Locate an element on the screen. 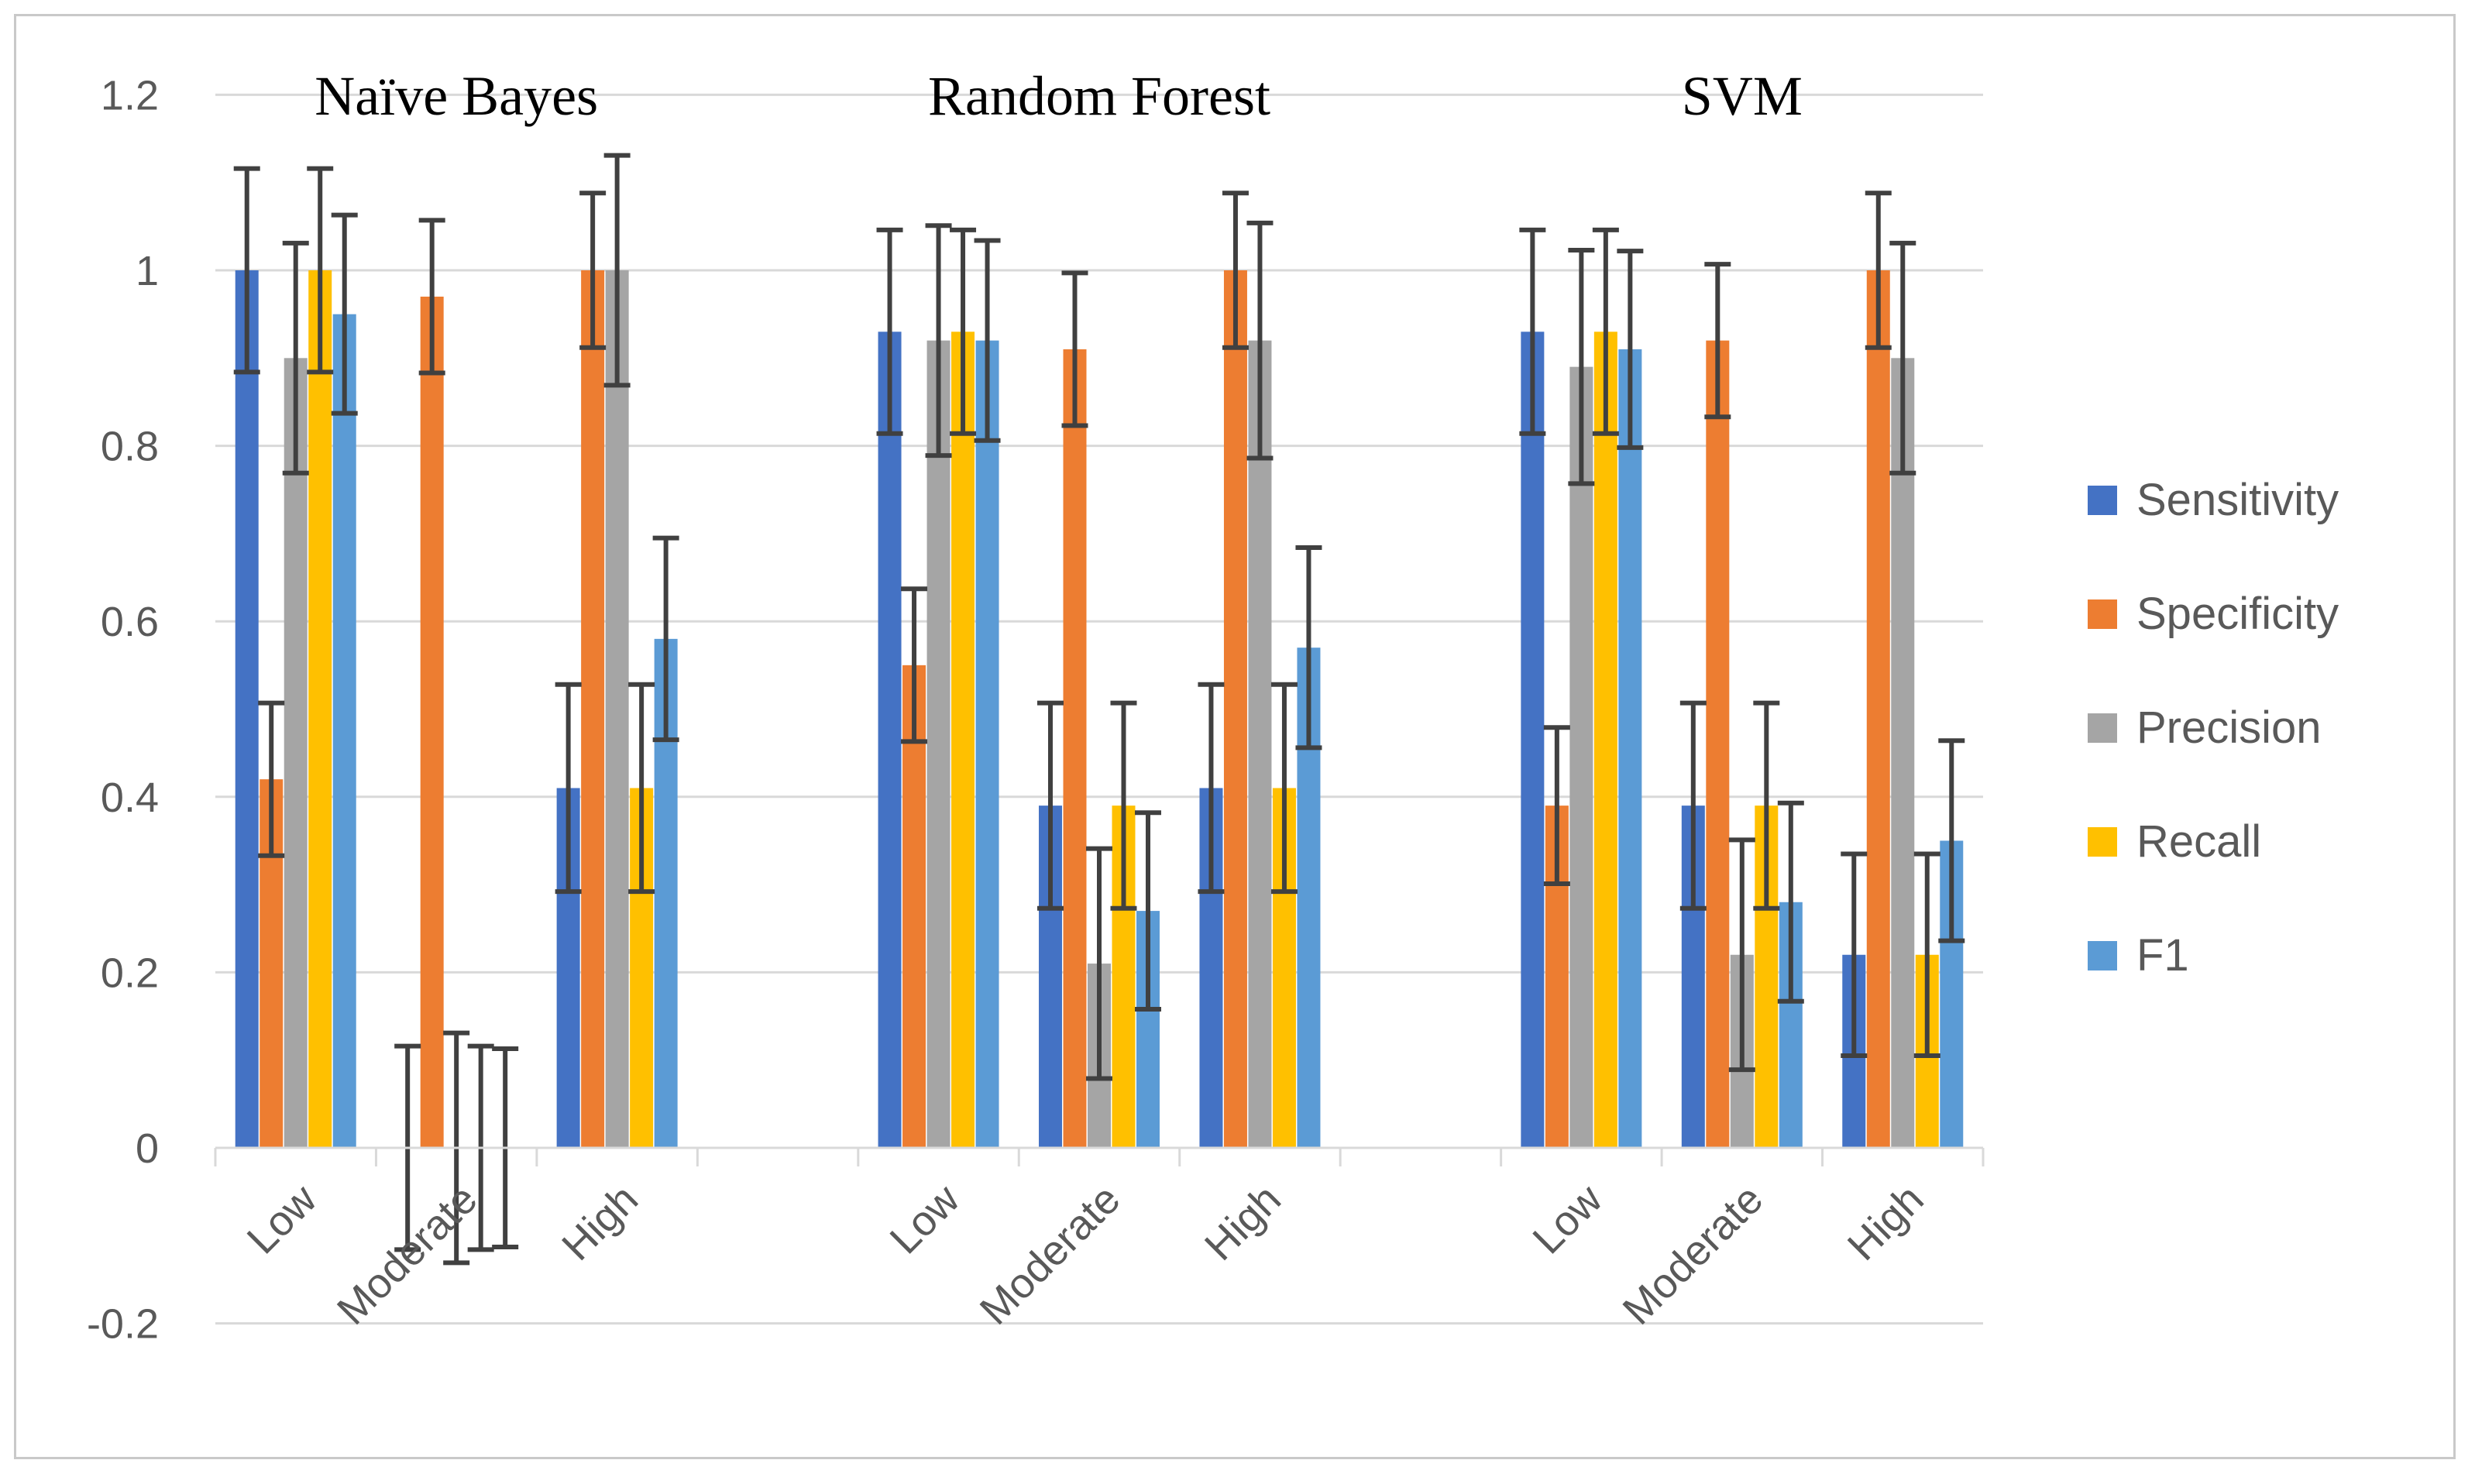 The image size is (2475, 1484). legend-swatch-sensitivity is located at coordinates (2102, 500).